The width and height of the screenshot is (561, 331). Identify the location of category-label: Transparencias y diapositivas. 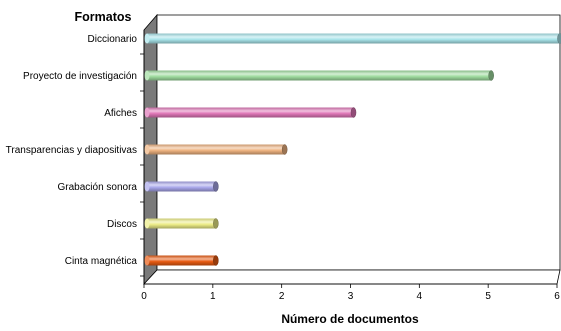
(71, 150).